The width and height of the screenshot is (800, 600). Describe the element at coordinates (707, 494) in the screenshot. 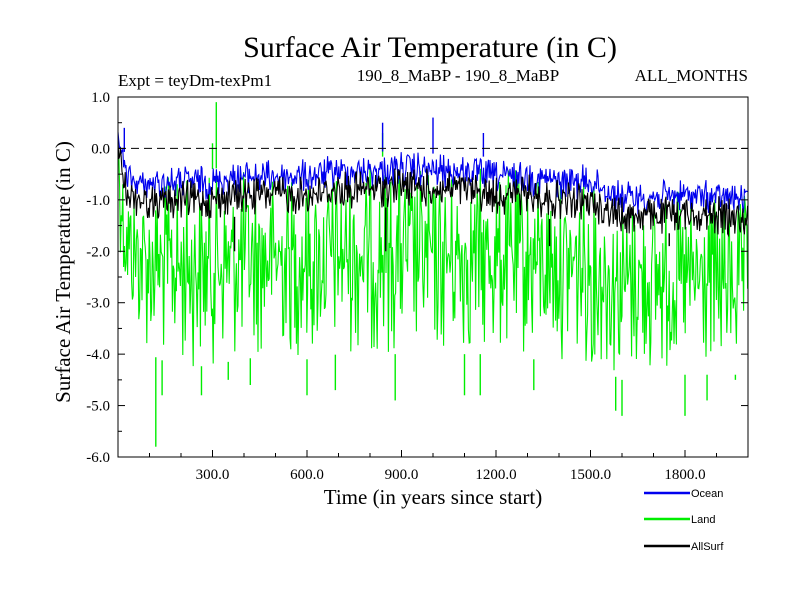

I see `legend-label-ocean: Ocean` at that location.